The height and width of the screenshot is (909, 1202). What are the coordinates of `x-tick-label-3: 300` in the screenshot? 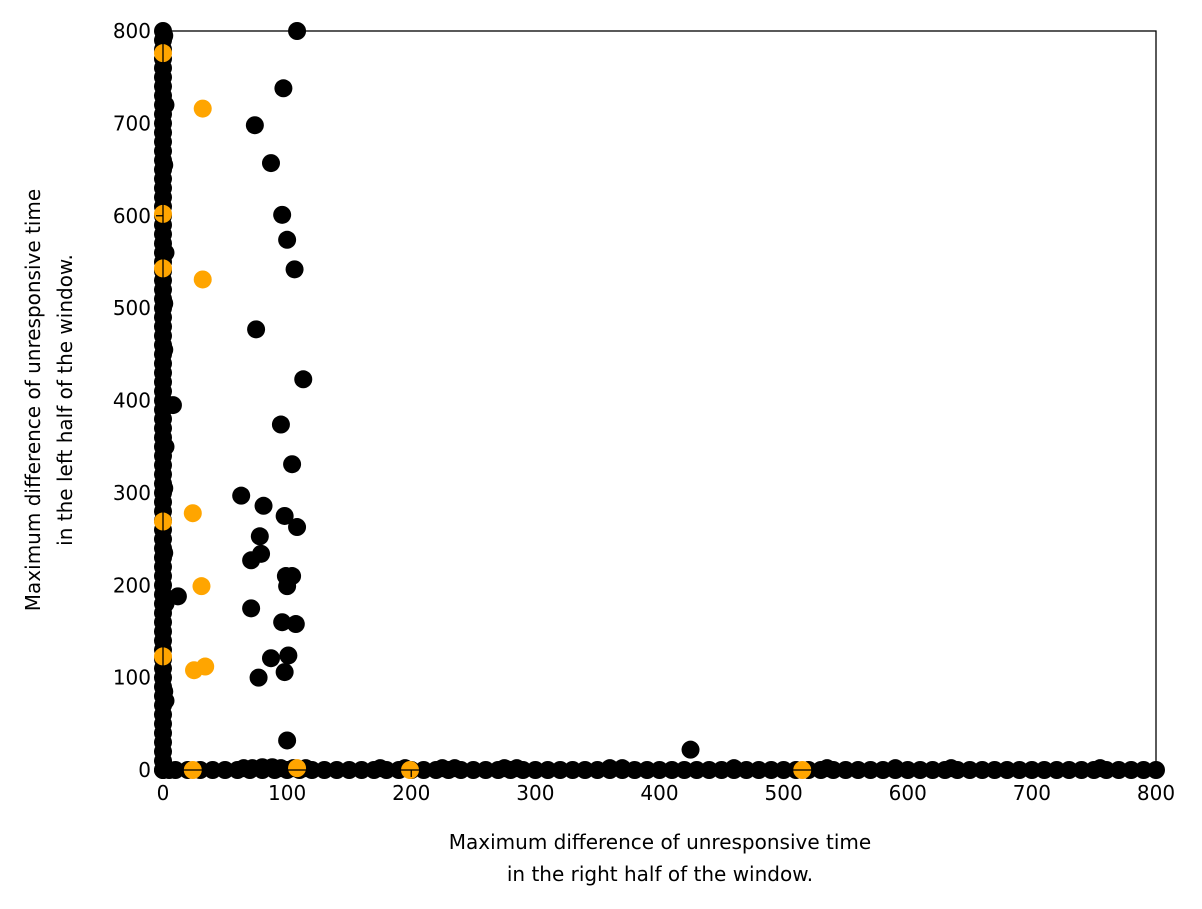 It's located at (535, 793).